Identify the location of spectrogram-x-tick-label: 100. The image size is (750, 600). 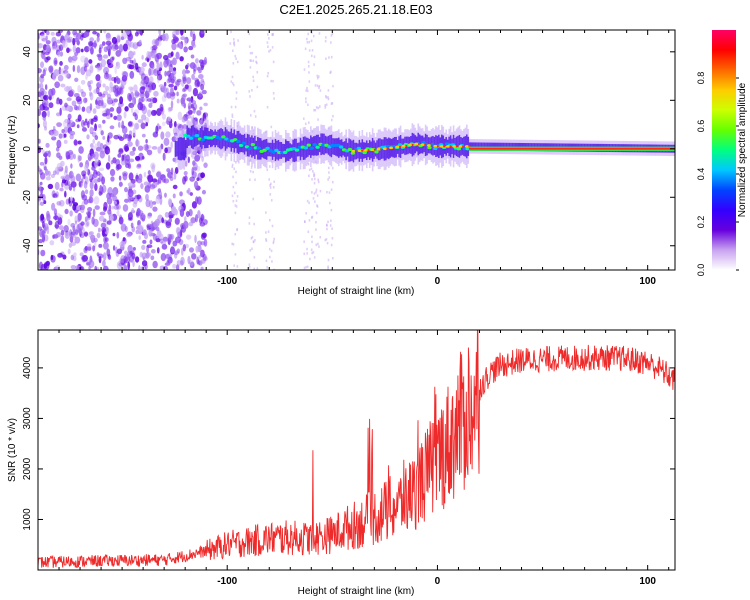
(647, 281).